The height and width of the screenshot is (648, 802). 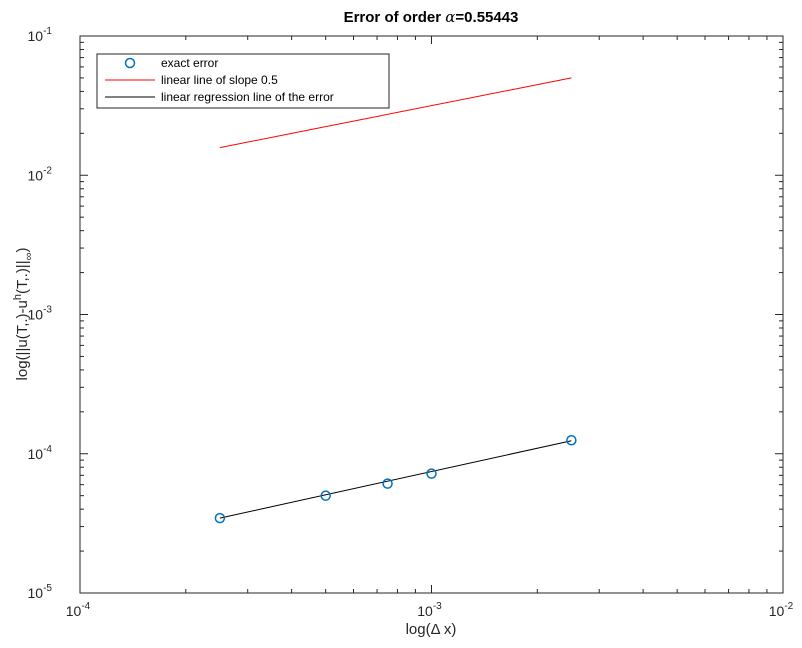 What do you see at coordinates (247, 97) in the screenshot?
I see `legend-label-regression: linear regression line of the error` at bounding box center [247, 97].